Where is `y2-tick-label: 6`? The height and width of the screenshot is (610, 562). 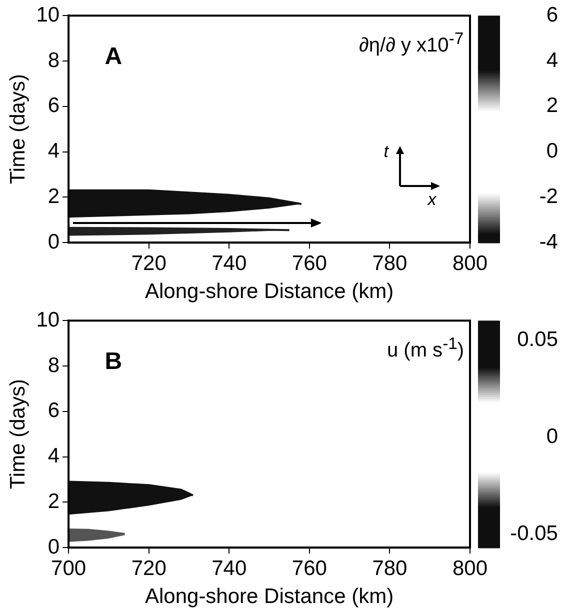 y2-tick-label: 6 is located at coordinates (552, 14).